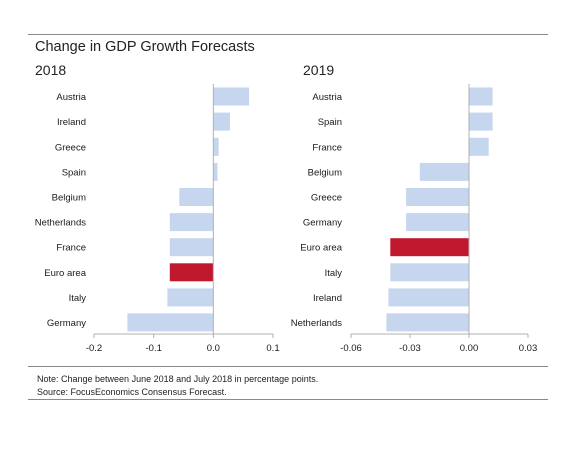 This screenshot has height=464, width=569. I want to click on x-tick-label: -0.03, so click(410, 348).